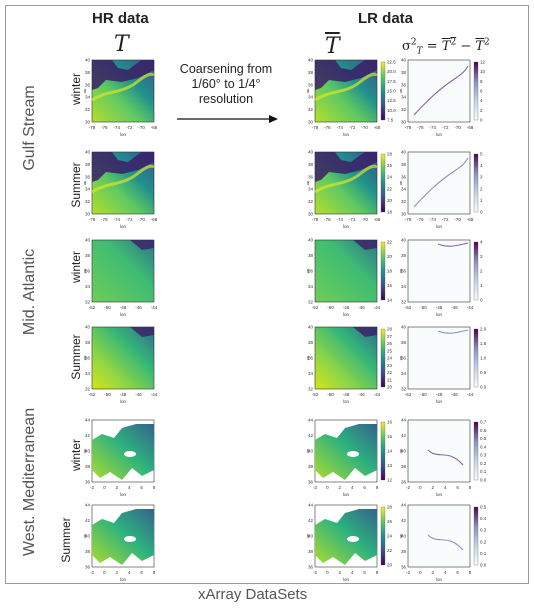 Image resolution: width=534 pixels, height=611 pixels. Describe the element at coordinates (390, 387) in the screenshot. I see `colorbar-tick-label: 20` at that location.